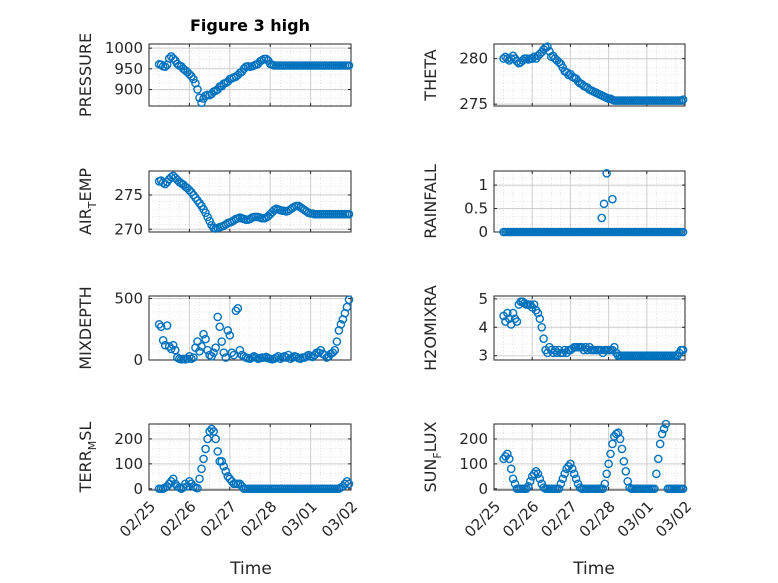 Image resolution: width=778 pixels, height=583 pixels. Describe the element at coordinates (85, 431) in the screenshot. I see `y-axis-label-rest: SL` at that location.